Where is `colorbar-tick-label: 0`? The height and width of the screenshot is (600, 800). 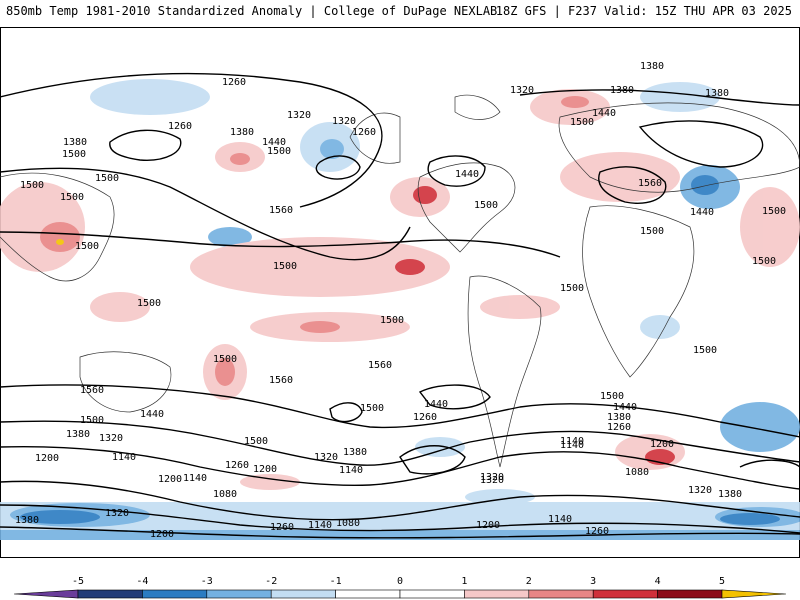
colorbar-tick-label: 0 is located at coordinates (400, 581).